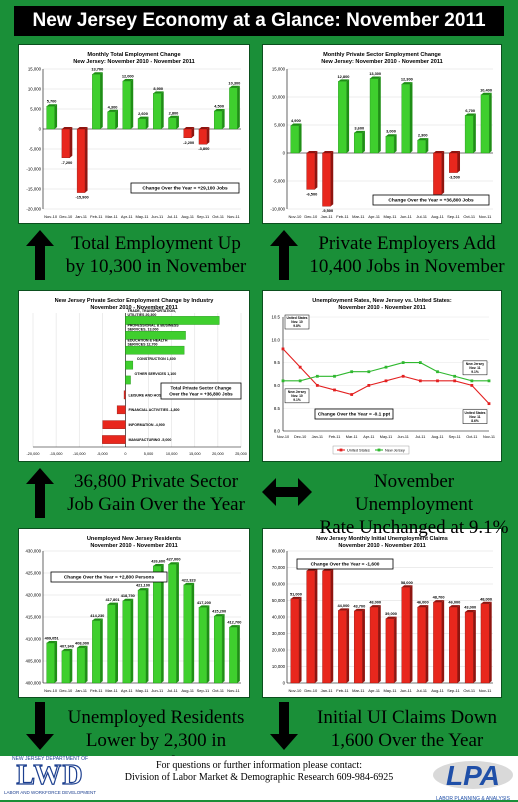 This screenshot has width=518, height=802. Describe the element at coordinates (174, 112) in the screenshot. I see `data-label: 2,800` at that location.